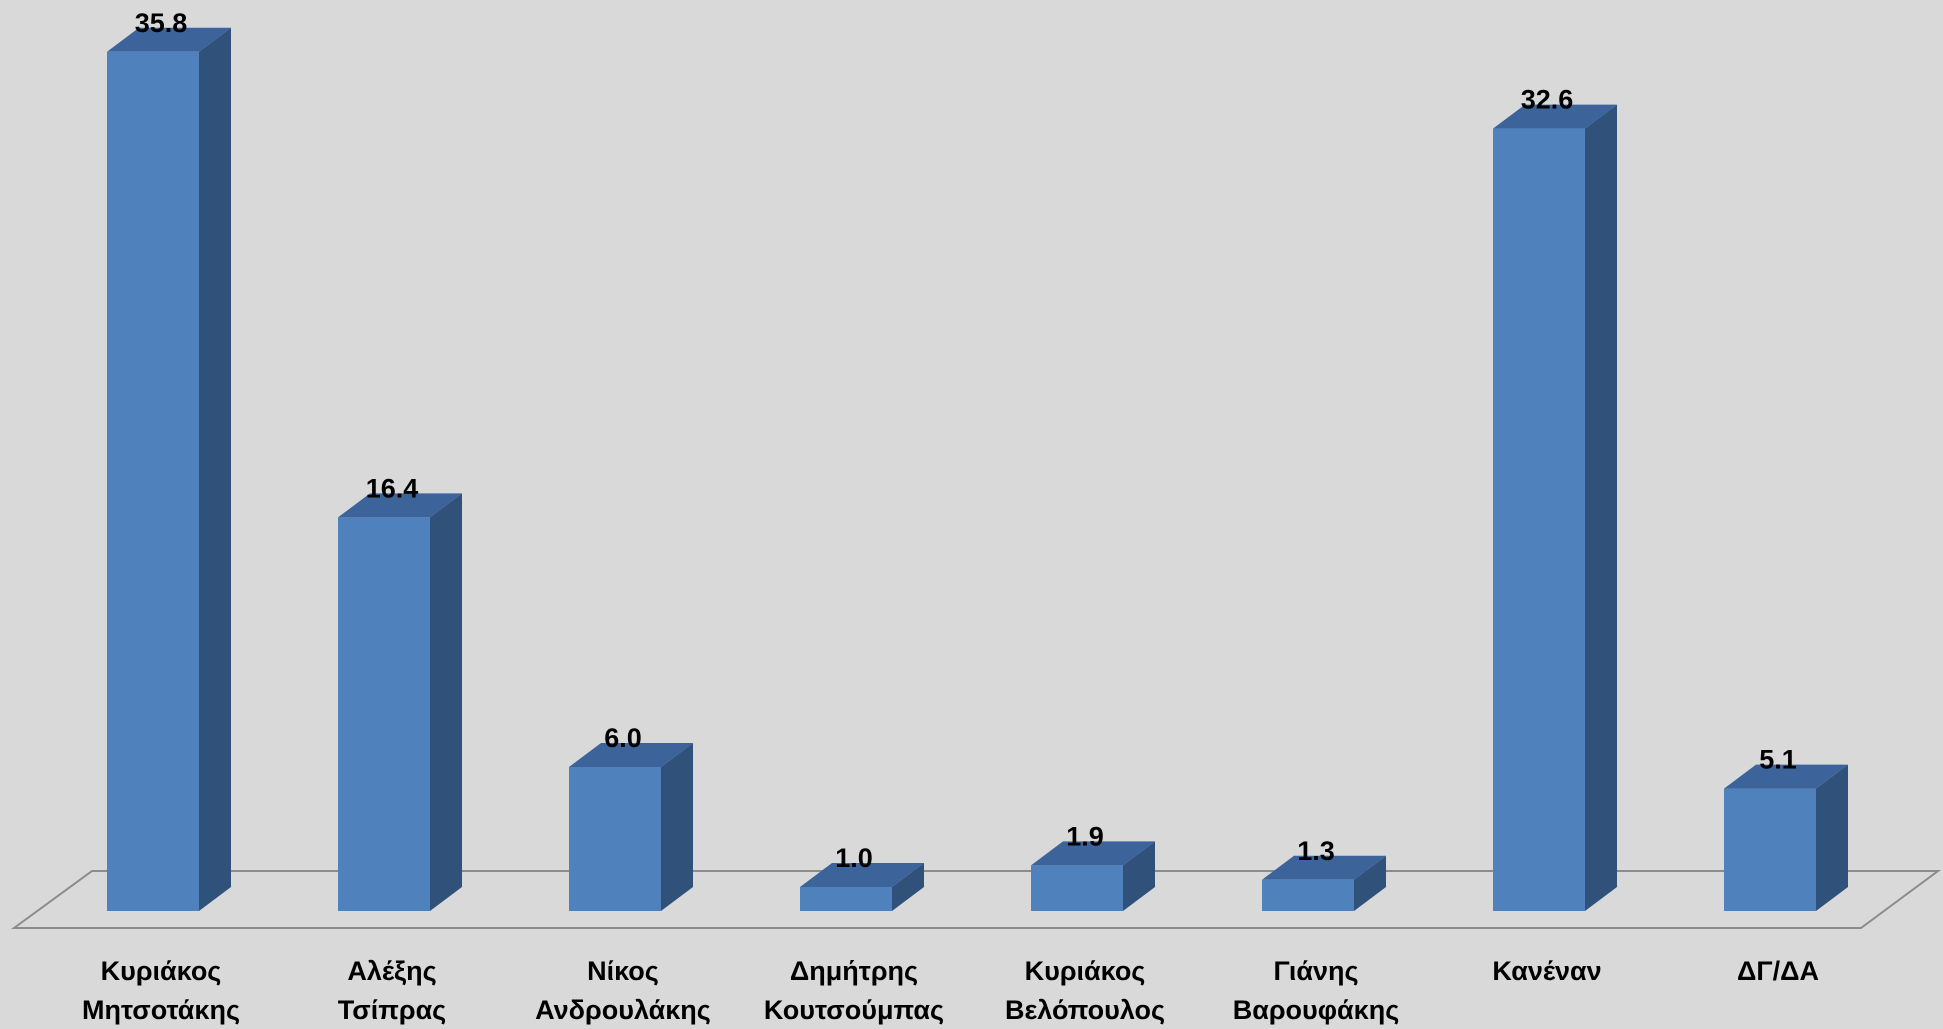  What do you see at coordinates (1316, 990) in the screenshot?
I see `category-label: Γιάνης Βαρουφάκης` at bounding box center [1316, 990].